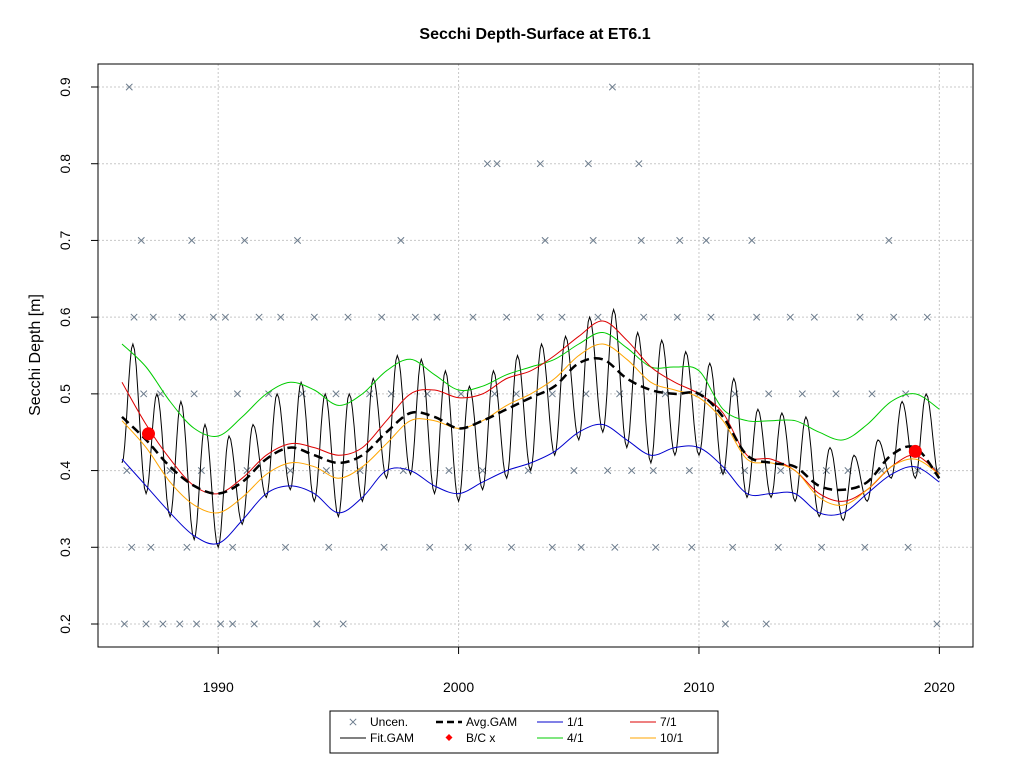  What do you see at coordinates (389, 722) in the screenshot?
I see `legend-label: Uncen.` at bounding box center [389, 722].